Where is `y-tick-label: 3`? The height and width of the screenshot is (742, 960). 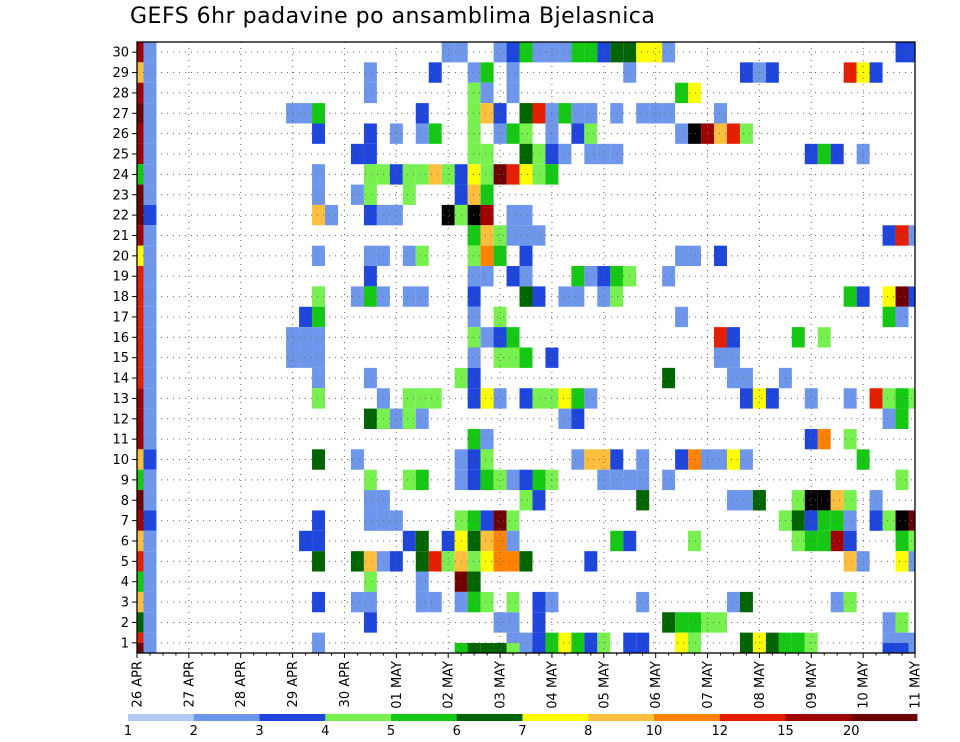 y-tick-label: 3 is located at coordinates (125, 603).